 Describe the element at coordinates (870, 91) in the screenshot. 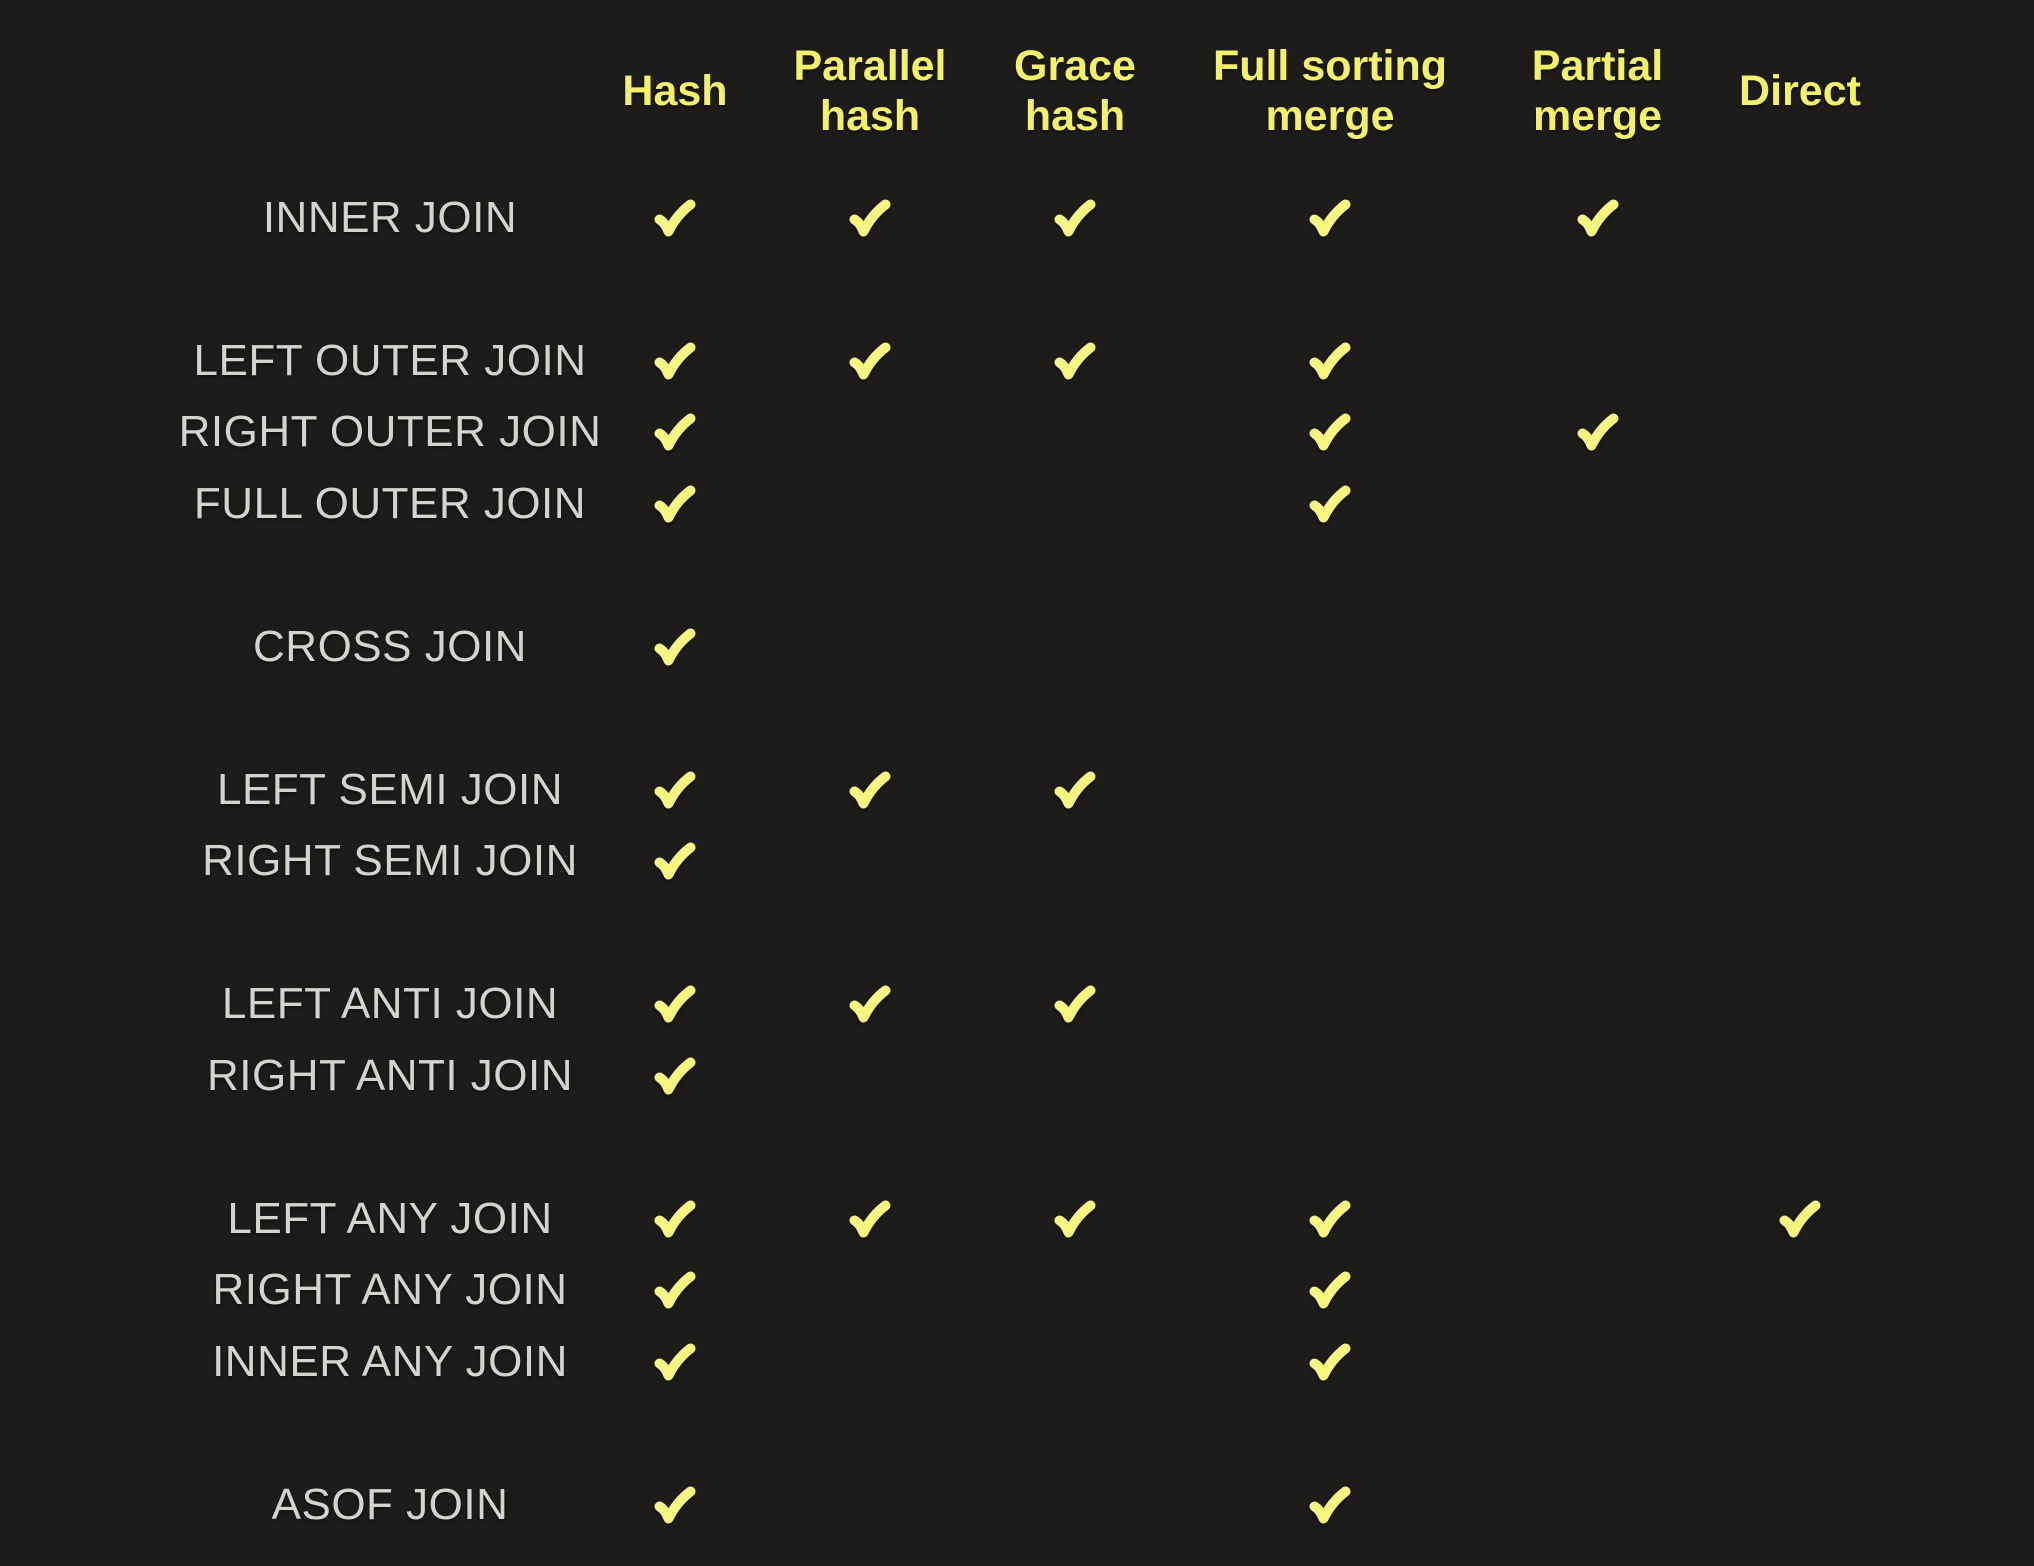

I see `column-header-parallel-hash: Parallel hash` at that location.